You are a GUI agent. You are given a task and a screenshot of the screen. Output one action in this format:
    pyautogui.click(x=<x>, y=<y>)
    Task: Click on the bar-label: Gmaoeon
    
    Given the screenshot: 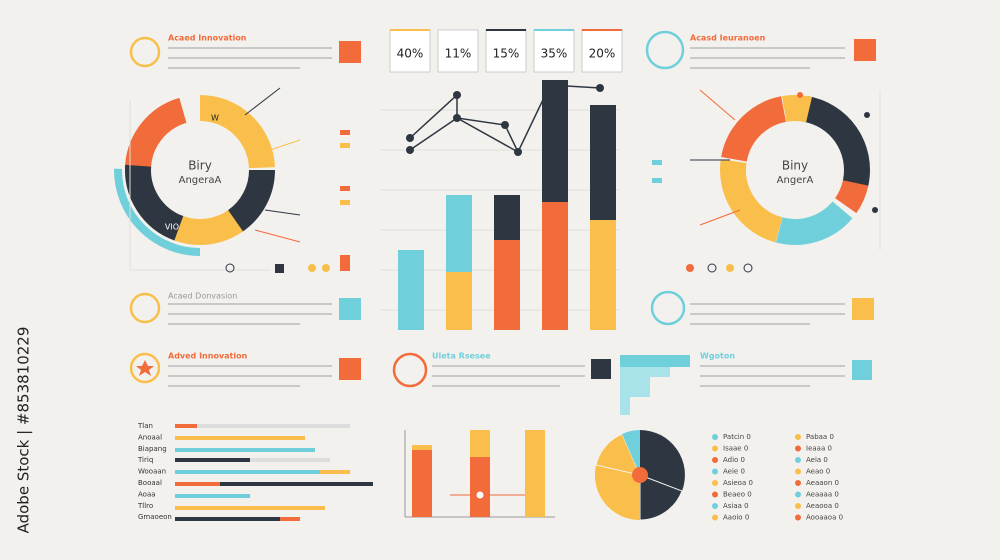 What is the action you would take?
    pyautogui.click(x=155, y=517)
    